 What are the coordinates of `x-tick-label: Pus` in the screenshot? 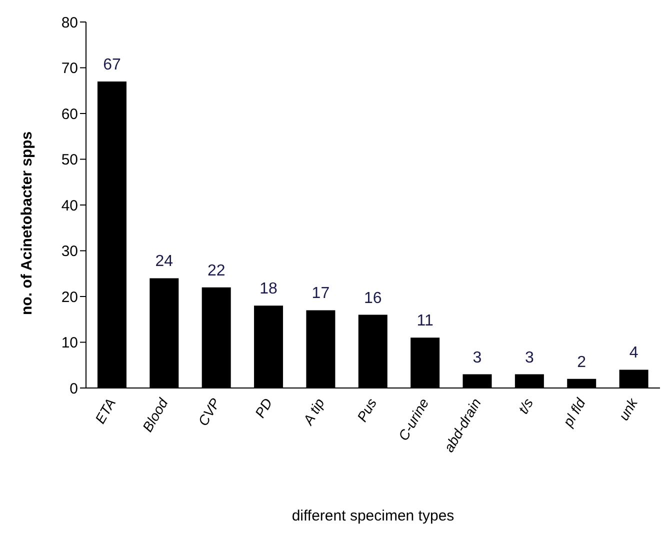 It's located at (367, 410).